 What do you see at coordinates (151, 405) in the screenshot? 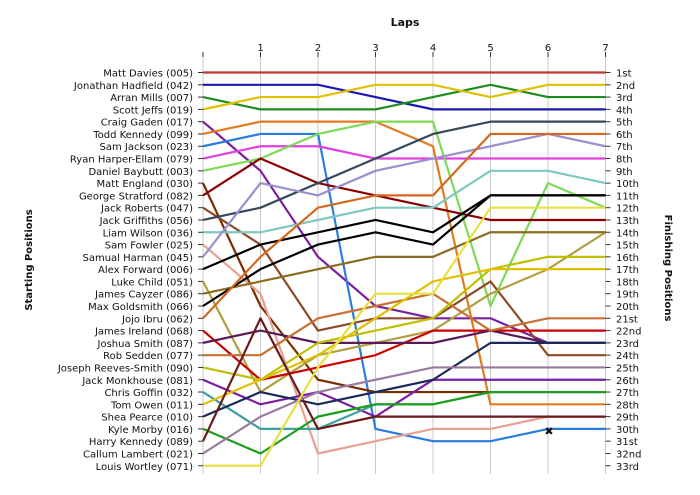
I see `starting-name-label: Tom Owen (011)` at bounding box center [151, 405].